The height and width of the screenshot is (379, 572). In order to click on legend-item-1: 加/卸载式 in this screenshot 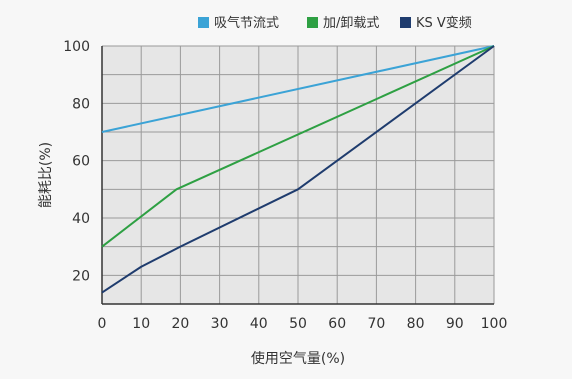, I will do `click(343, 23)`.